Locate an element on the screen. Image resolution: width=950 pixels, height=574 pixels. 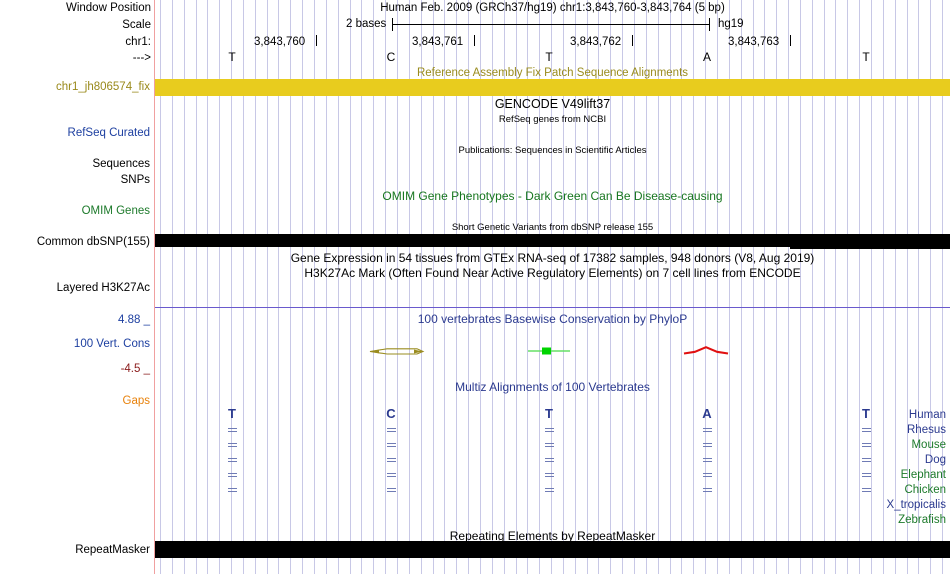
conservation-marker-red is located at coordinates (706, 350).